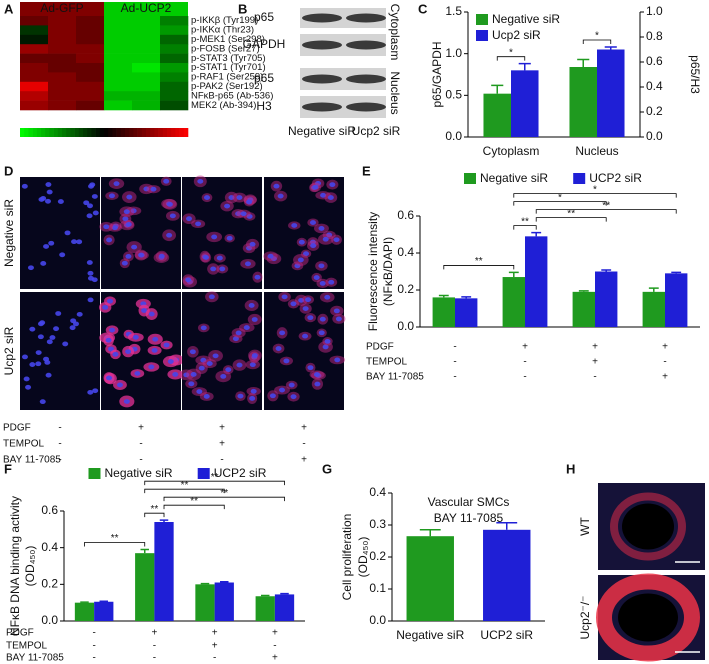 This screenshot has width=709, height=664. I want to click on x-tick-label: Negative siR, so click(430, 635).